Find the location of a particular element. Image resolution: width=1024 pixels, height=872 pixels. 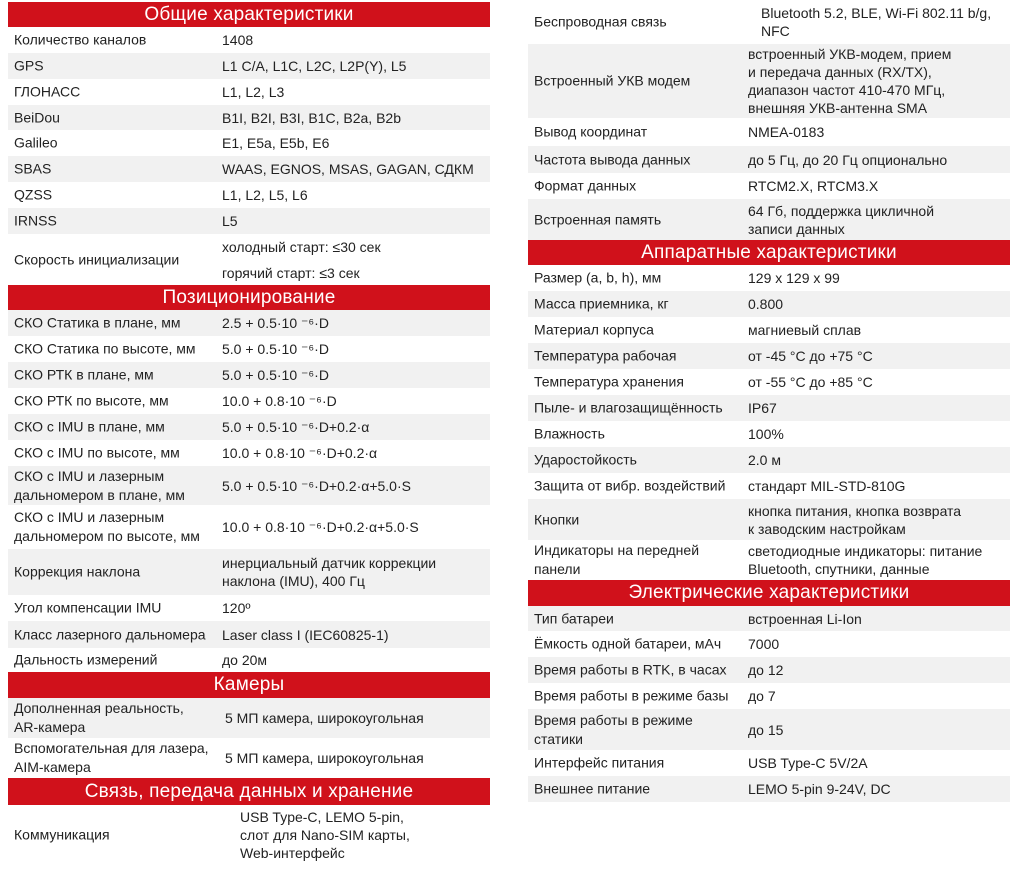

spec-value: 5.0 + 0.5·10 ⁻⁶·D+0.2·α is located at coordinates (296, 427).